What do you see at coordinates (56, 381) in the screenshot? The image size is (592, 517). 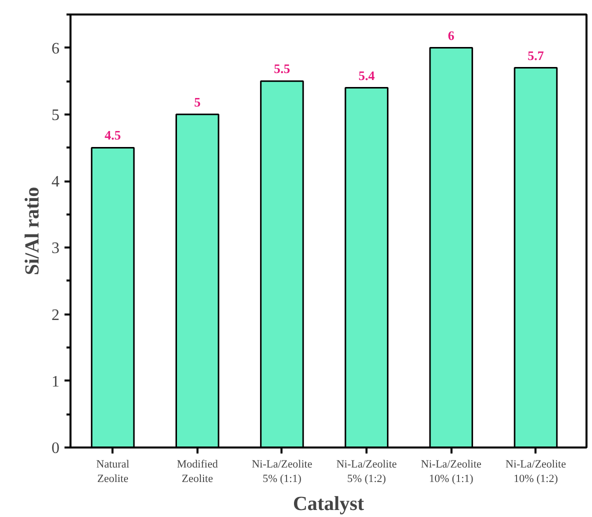 I see `y-tick-label: 1` at bounding box center [56, 381].